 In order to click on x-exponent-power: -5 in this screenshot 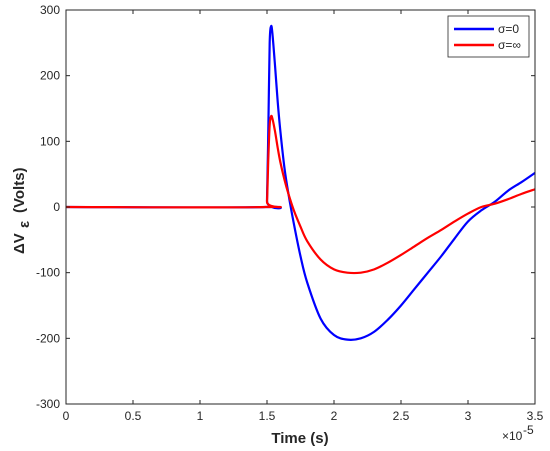, I will do `click(528, 430)`.